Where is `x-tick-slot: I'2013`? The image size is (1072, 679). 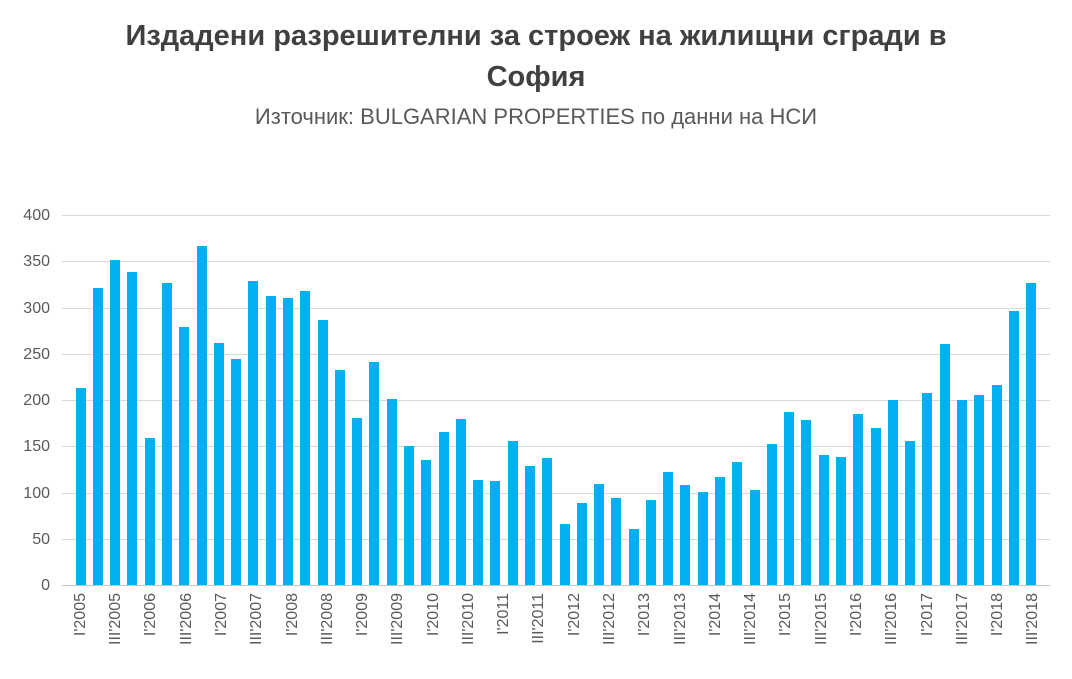
x-tick-slot: I'2013 is located at coordinates (645, 635).